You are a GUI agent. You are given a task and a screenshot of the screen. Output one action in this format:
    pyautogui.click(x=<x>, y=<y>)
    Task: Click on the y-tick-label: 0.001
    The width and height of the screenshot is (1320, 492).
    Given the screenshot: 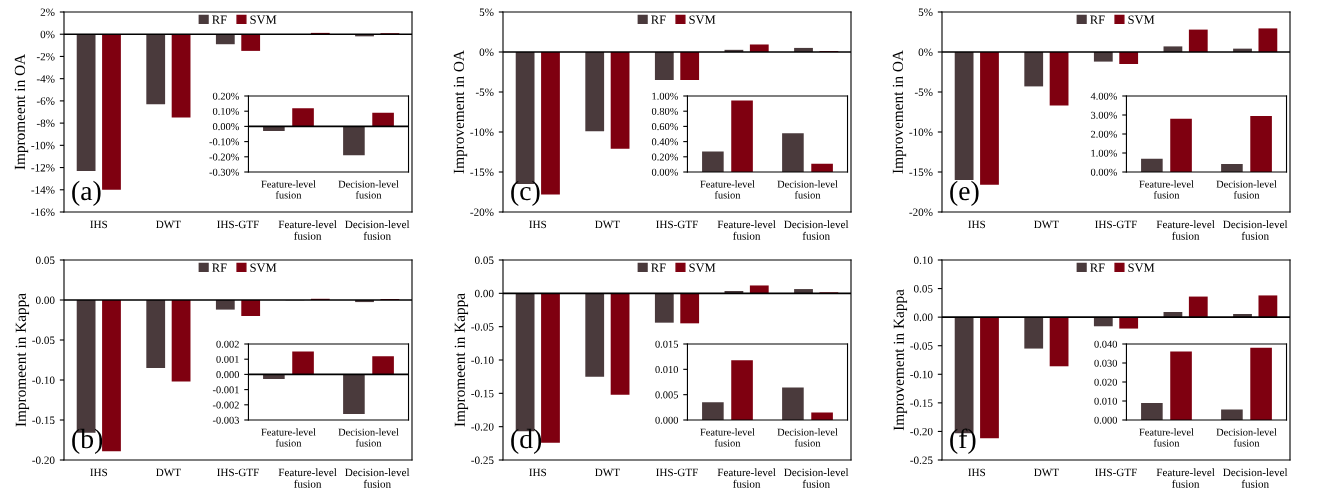 What is the action you would take?
    pyautogui.click(x=227, y=359)
    